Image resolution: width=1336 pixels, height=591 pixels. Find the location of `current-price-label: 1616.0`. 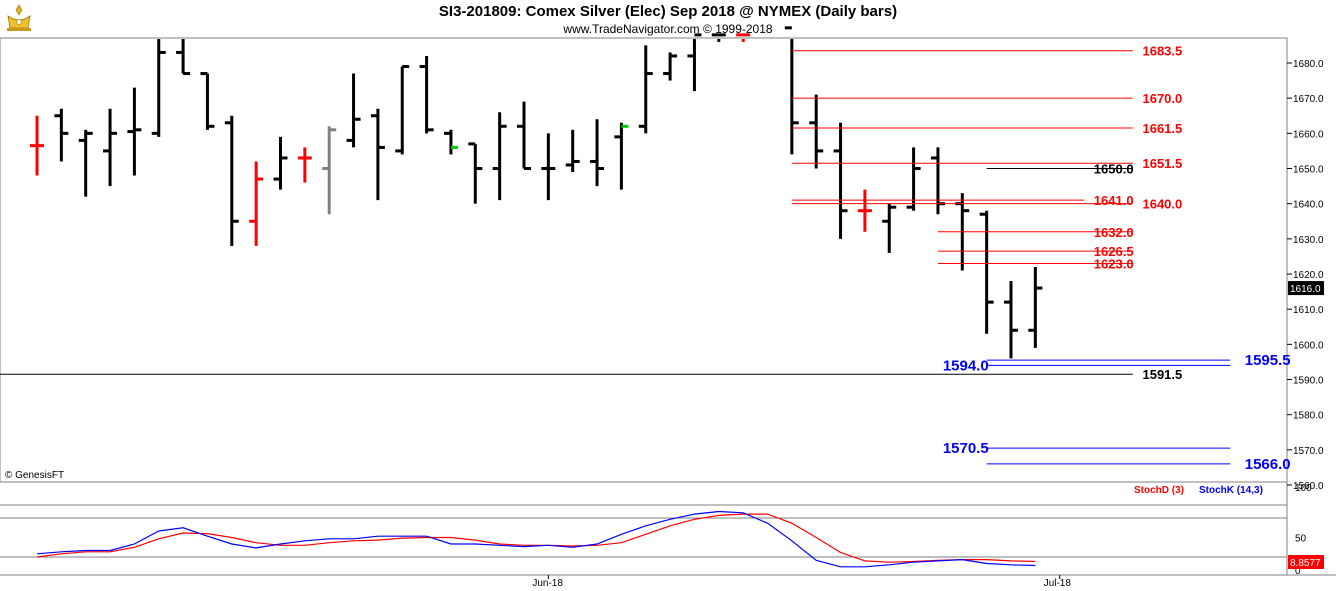

current-price-label: 1616.0 is located at coordinates (1305, 289).